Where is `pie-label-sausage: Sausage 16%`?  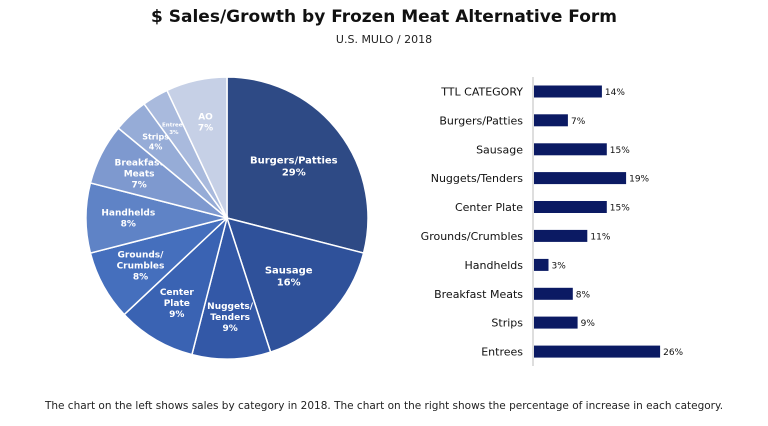 pie-label-sausage: Sausage 16% is located at coordinates (289, 276).